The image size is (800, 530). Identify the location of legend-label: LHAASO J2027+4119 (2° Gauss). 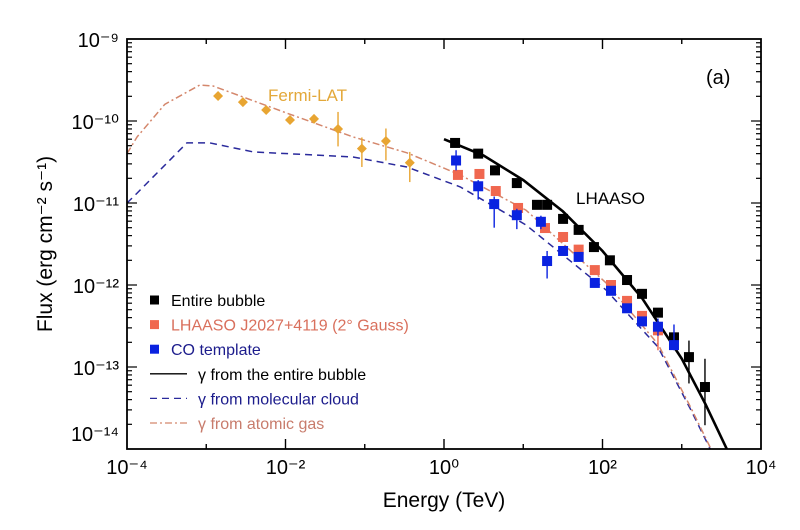
(290, 326).